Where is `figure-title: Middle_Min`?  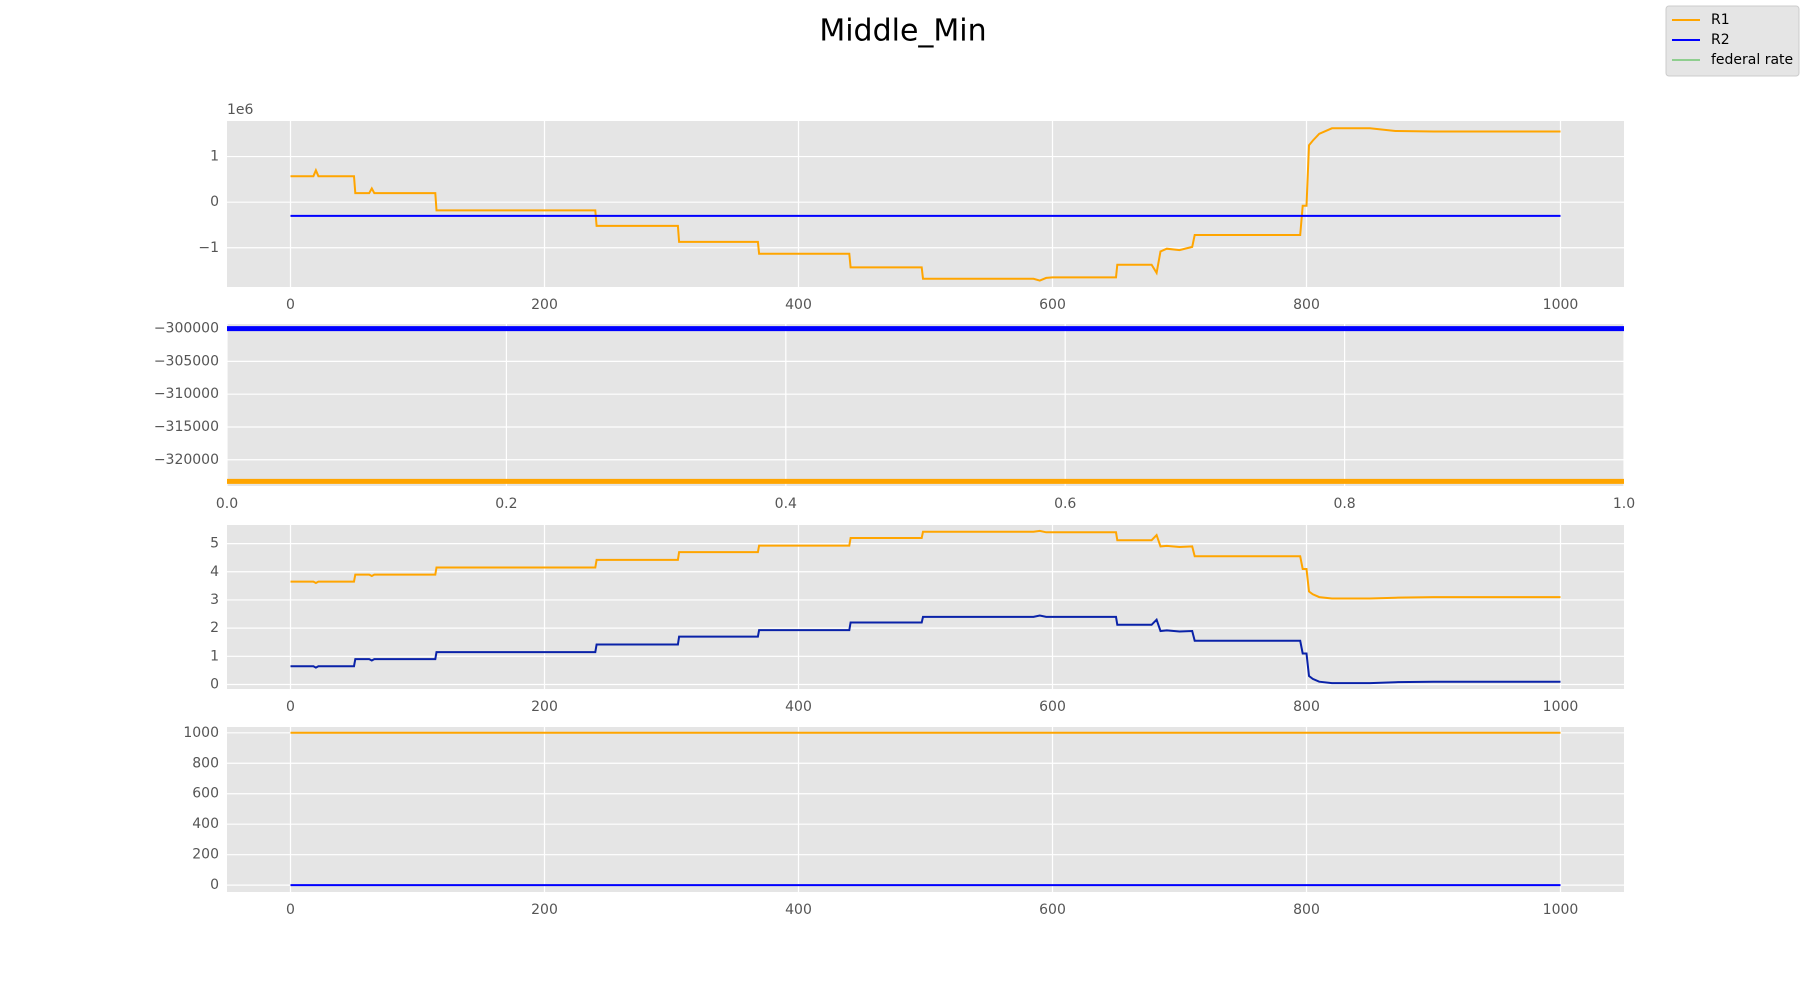 figure-title: Middle_Min is located at coordinates (902, 31).